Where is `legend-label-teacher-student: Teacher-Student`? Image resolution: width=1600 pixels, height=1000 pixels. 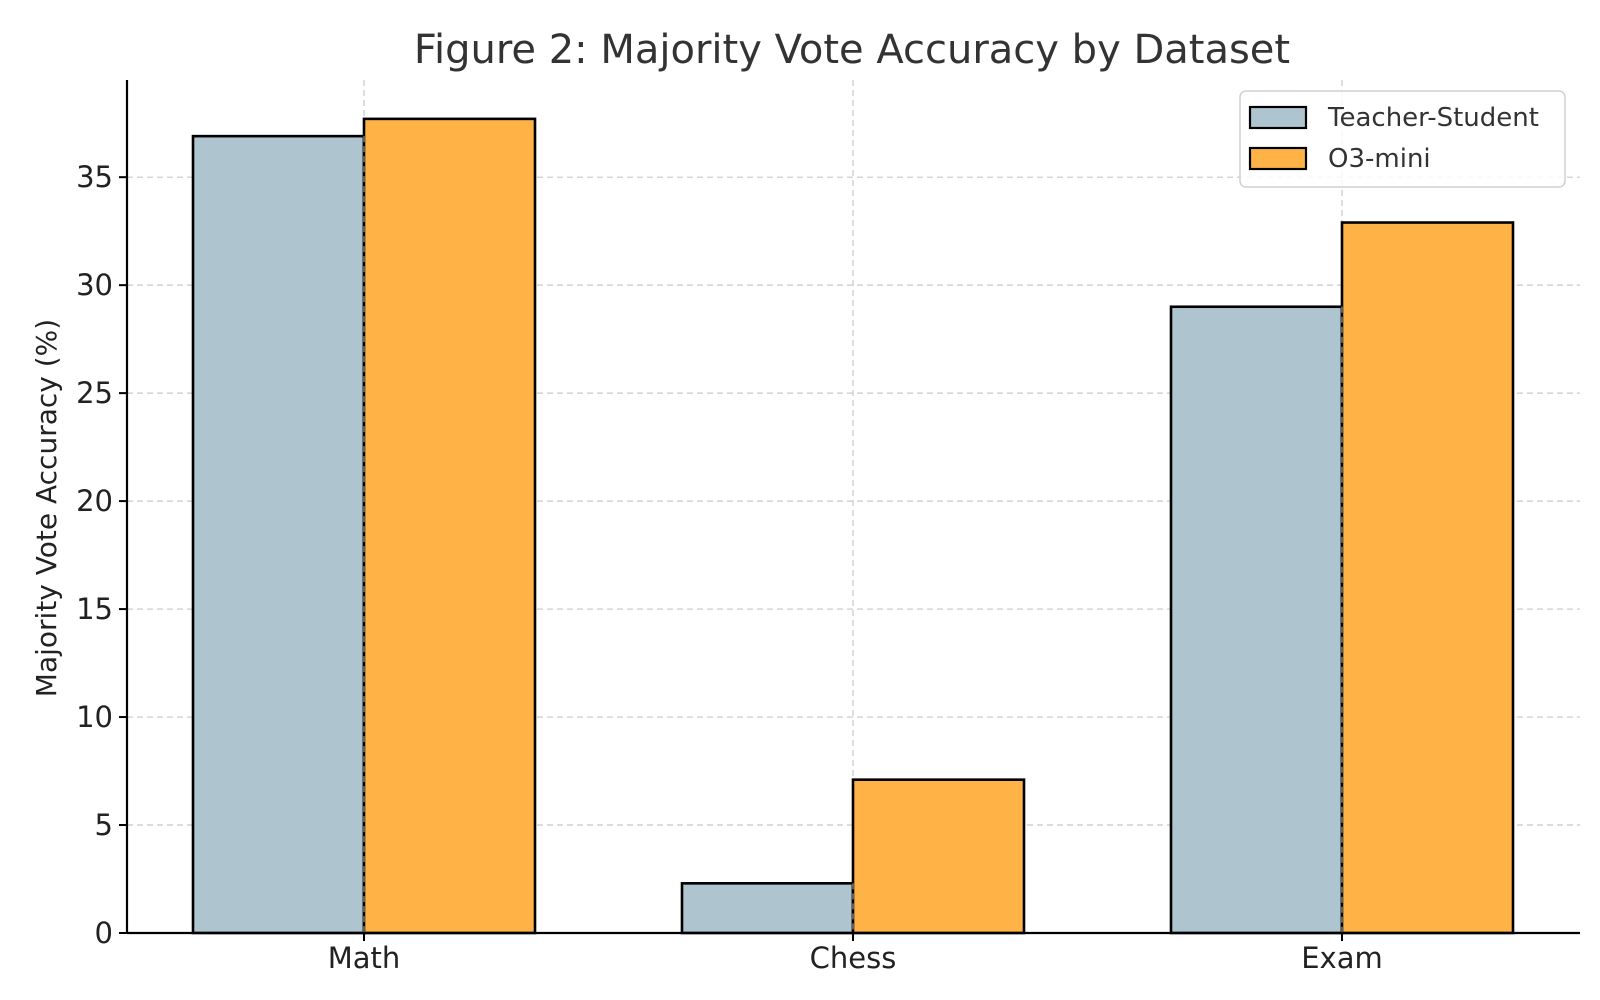 legend-label-teacher-student: Teacher-Student is located at coordinates (1433, 118).